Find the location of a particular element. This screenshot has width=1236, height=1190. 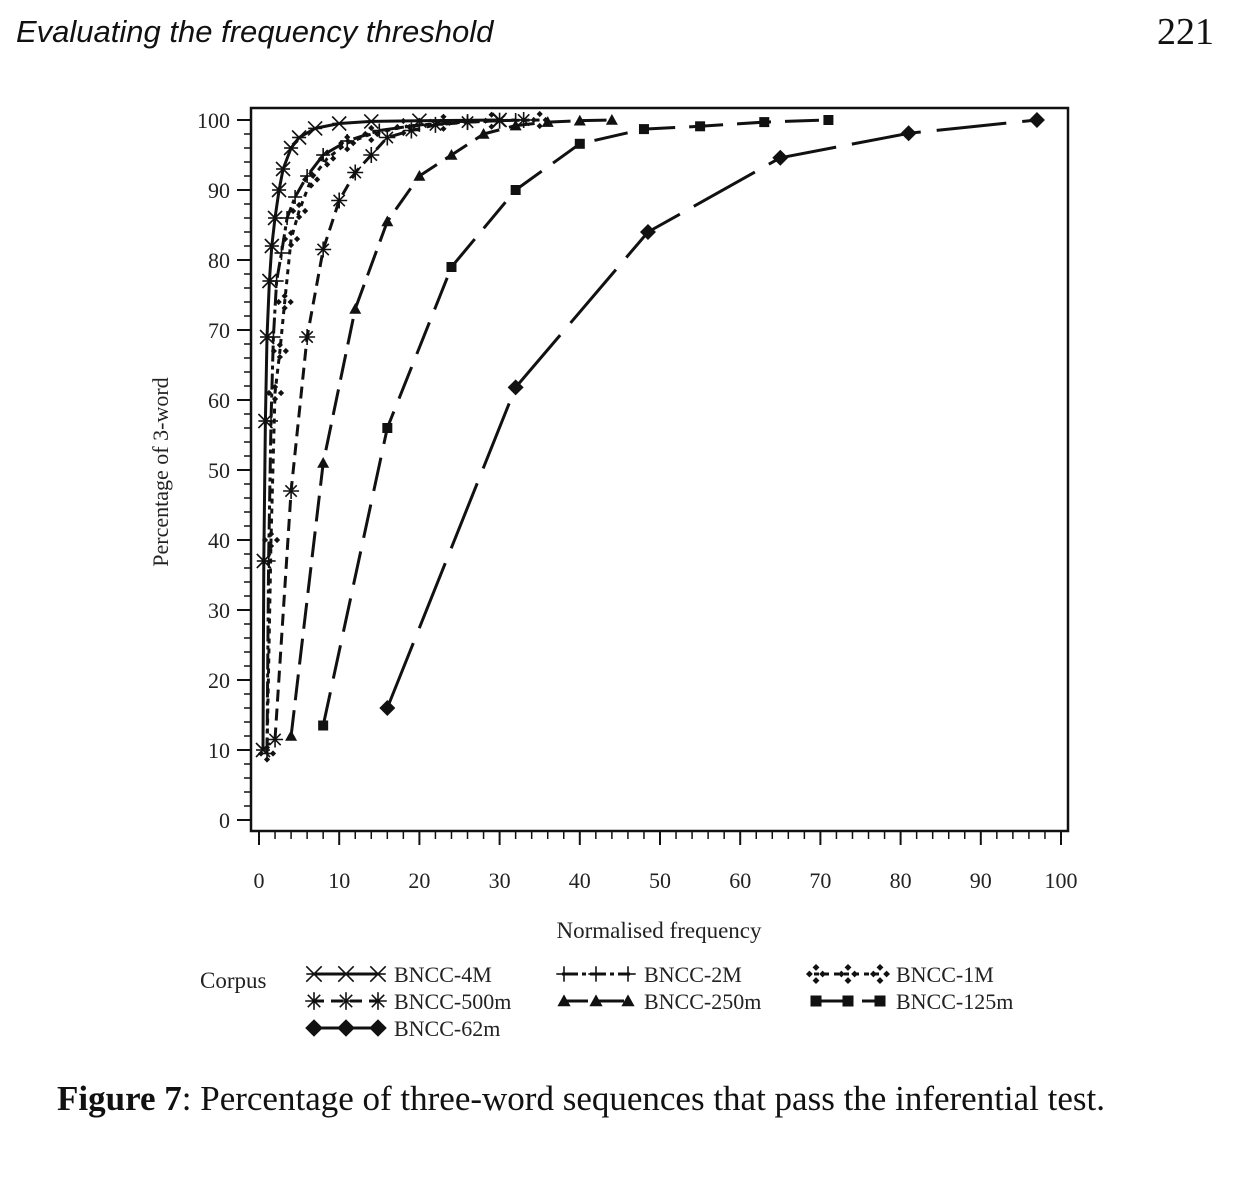

x-tick-label: 80 is located at coordinates (901, 880).